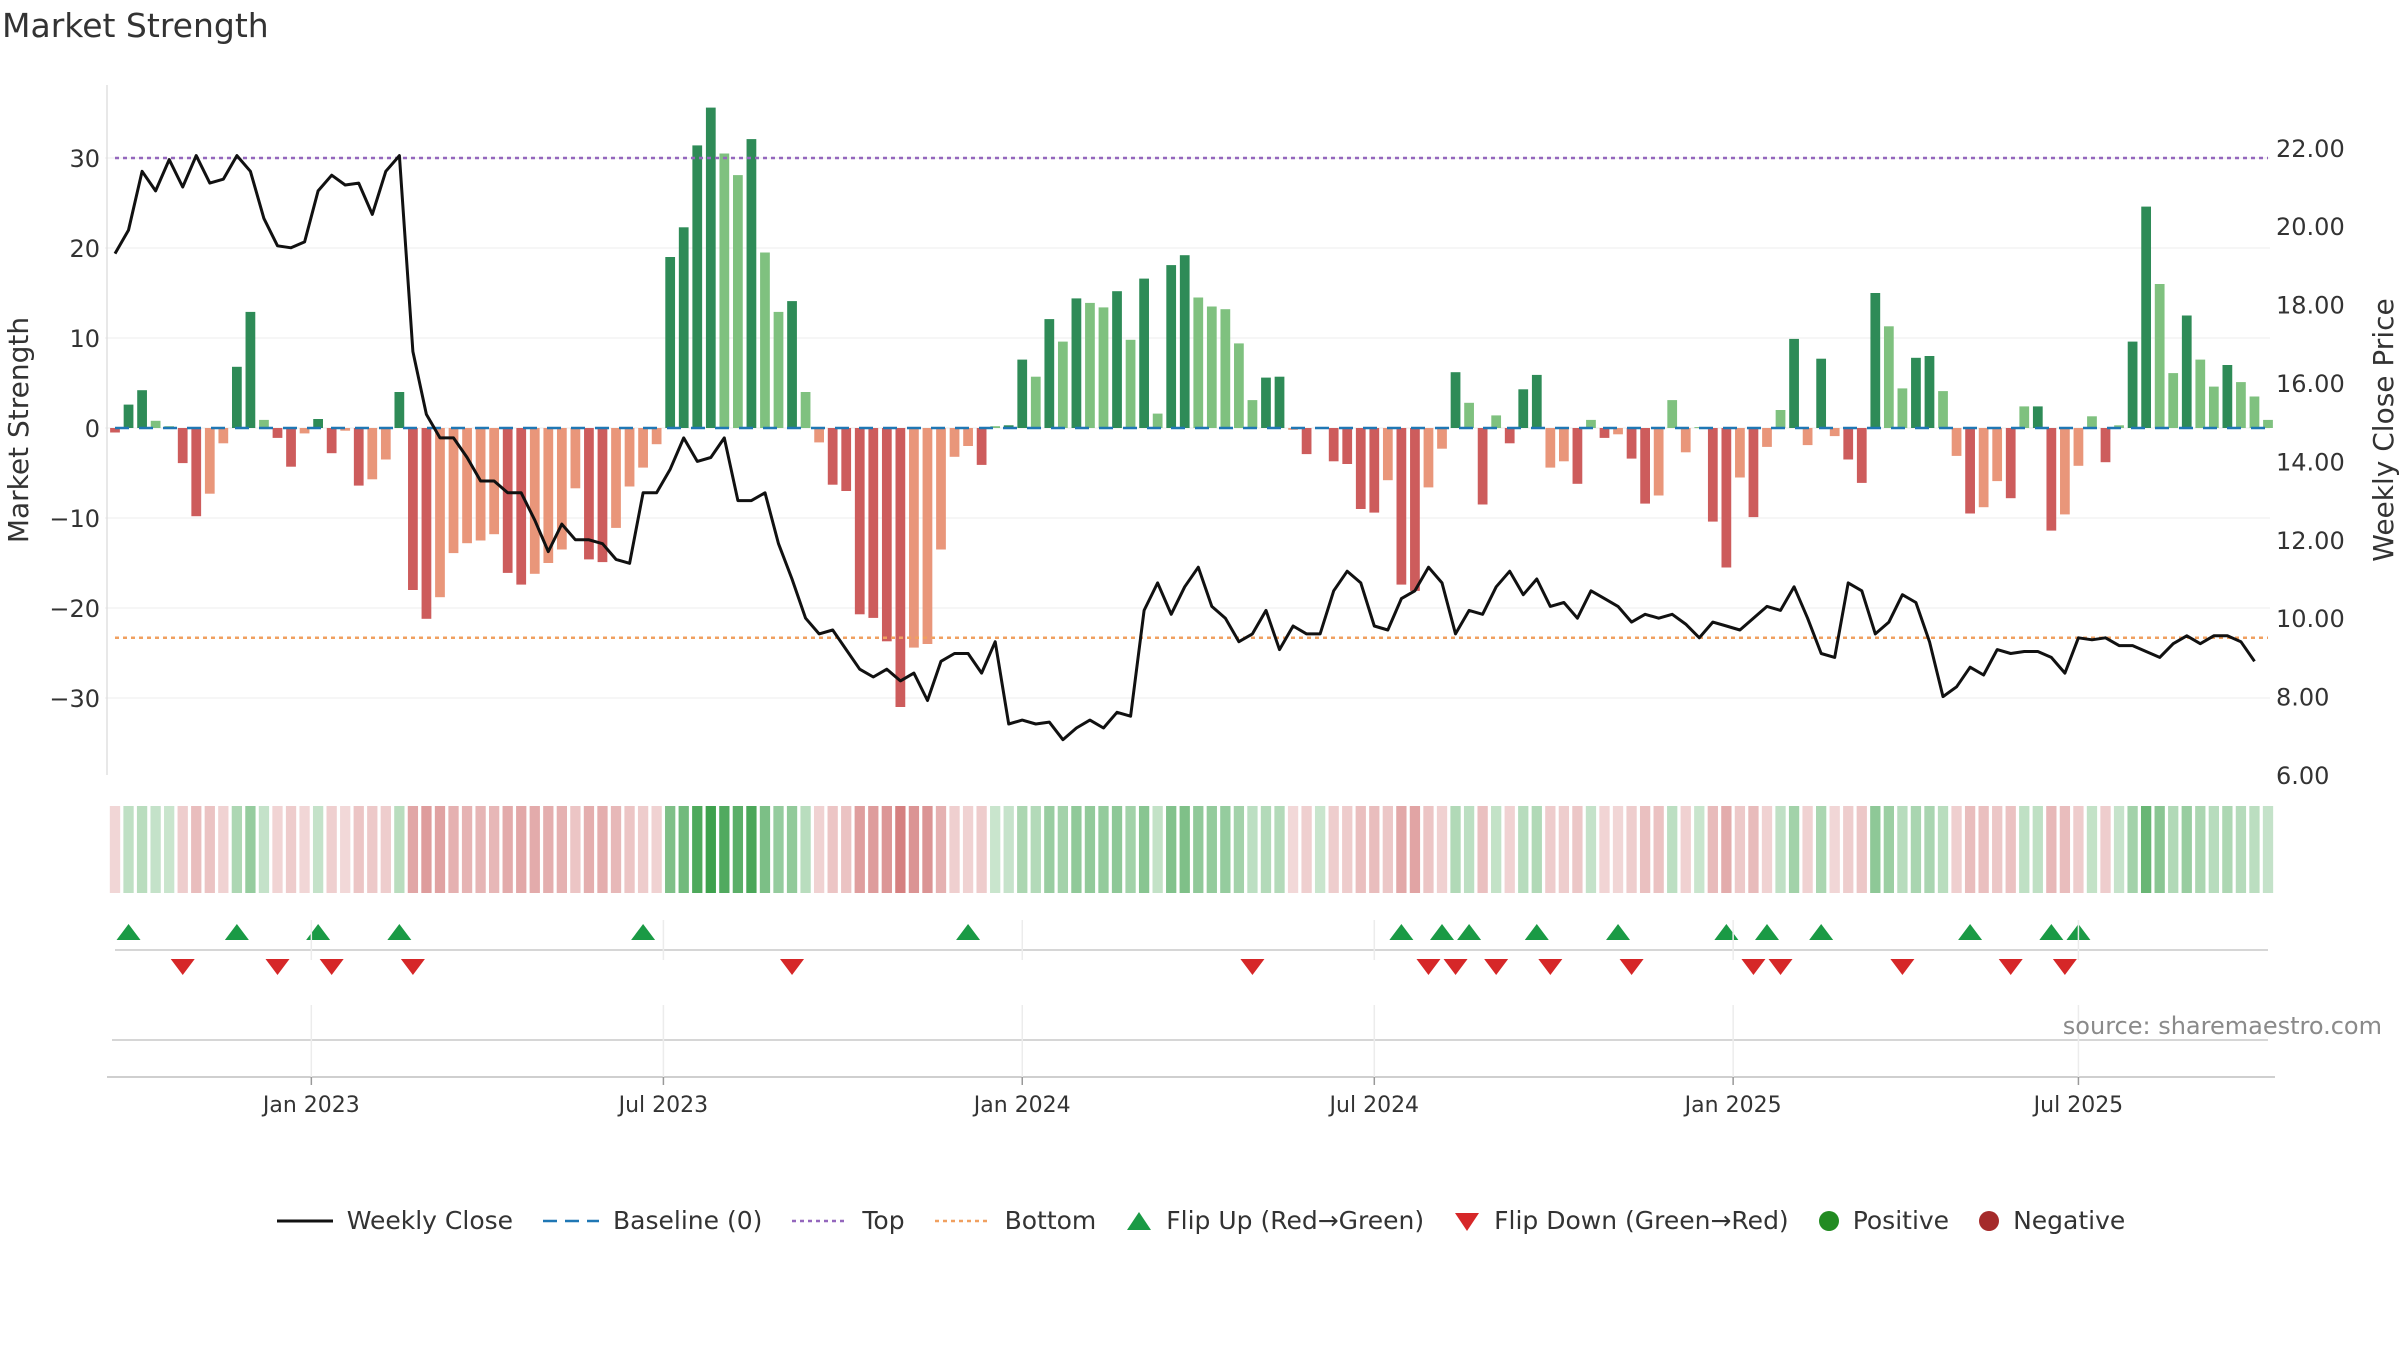 The height and width of the screenshot is (1350, 2400). What do you see at coordinates (430, 1220) in the screenshot?
I see `legend-weekly-close-label: Weekly Close` at bounding box center [430, 1220].